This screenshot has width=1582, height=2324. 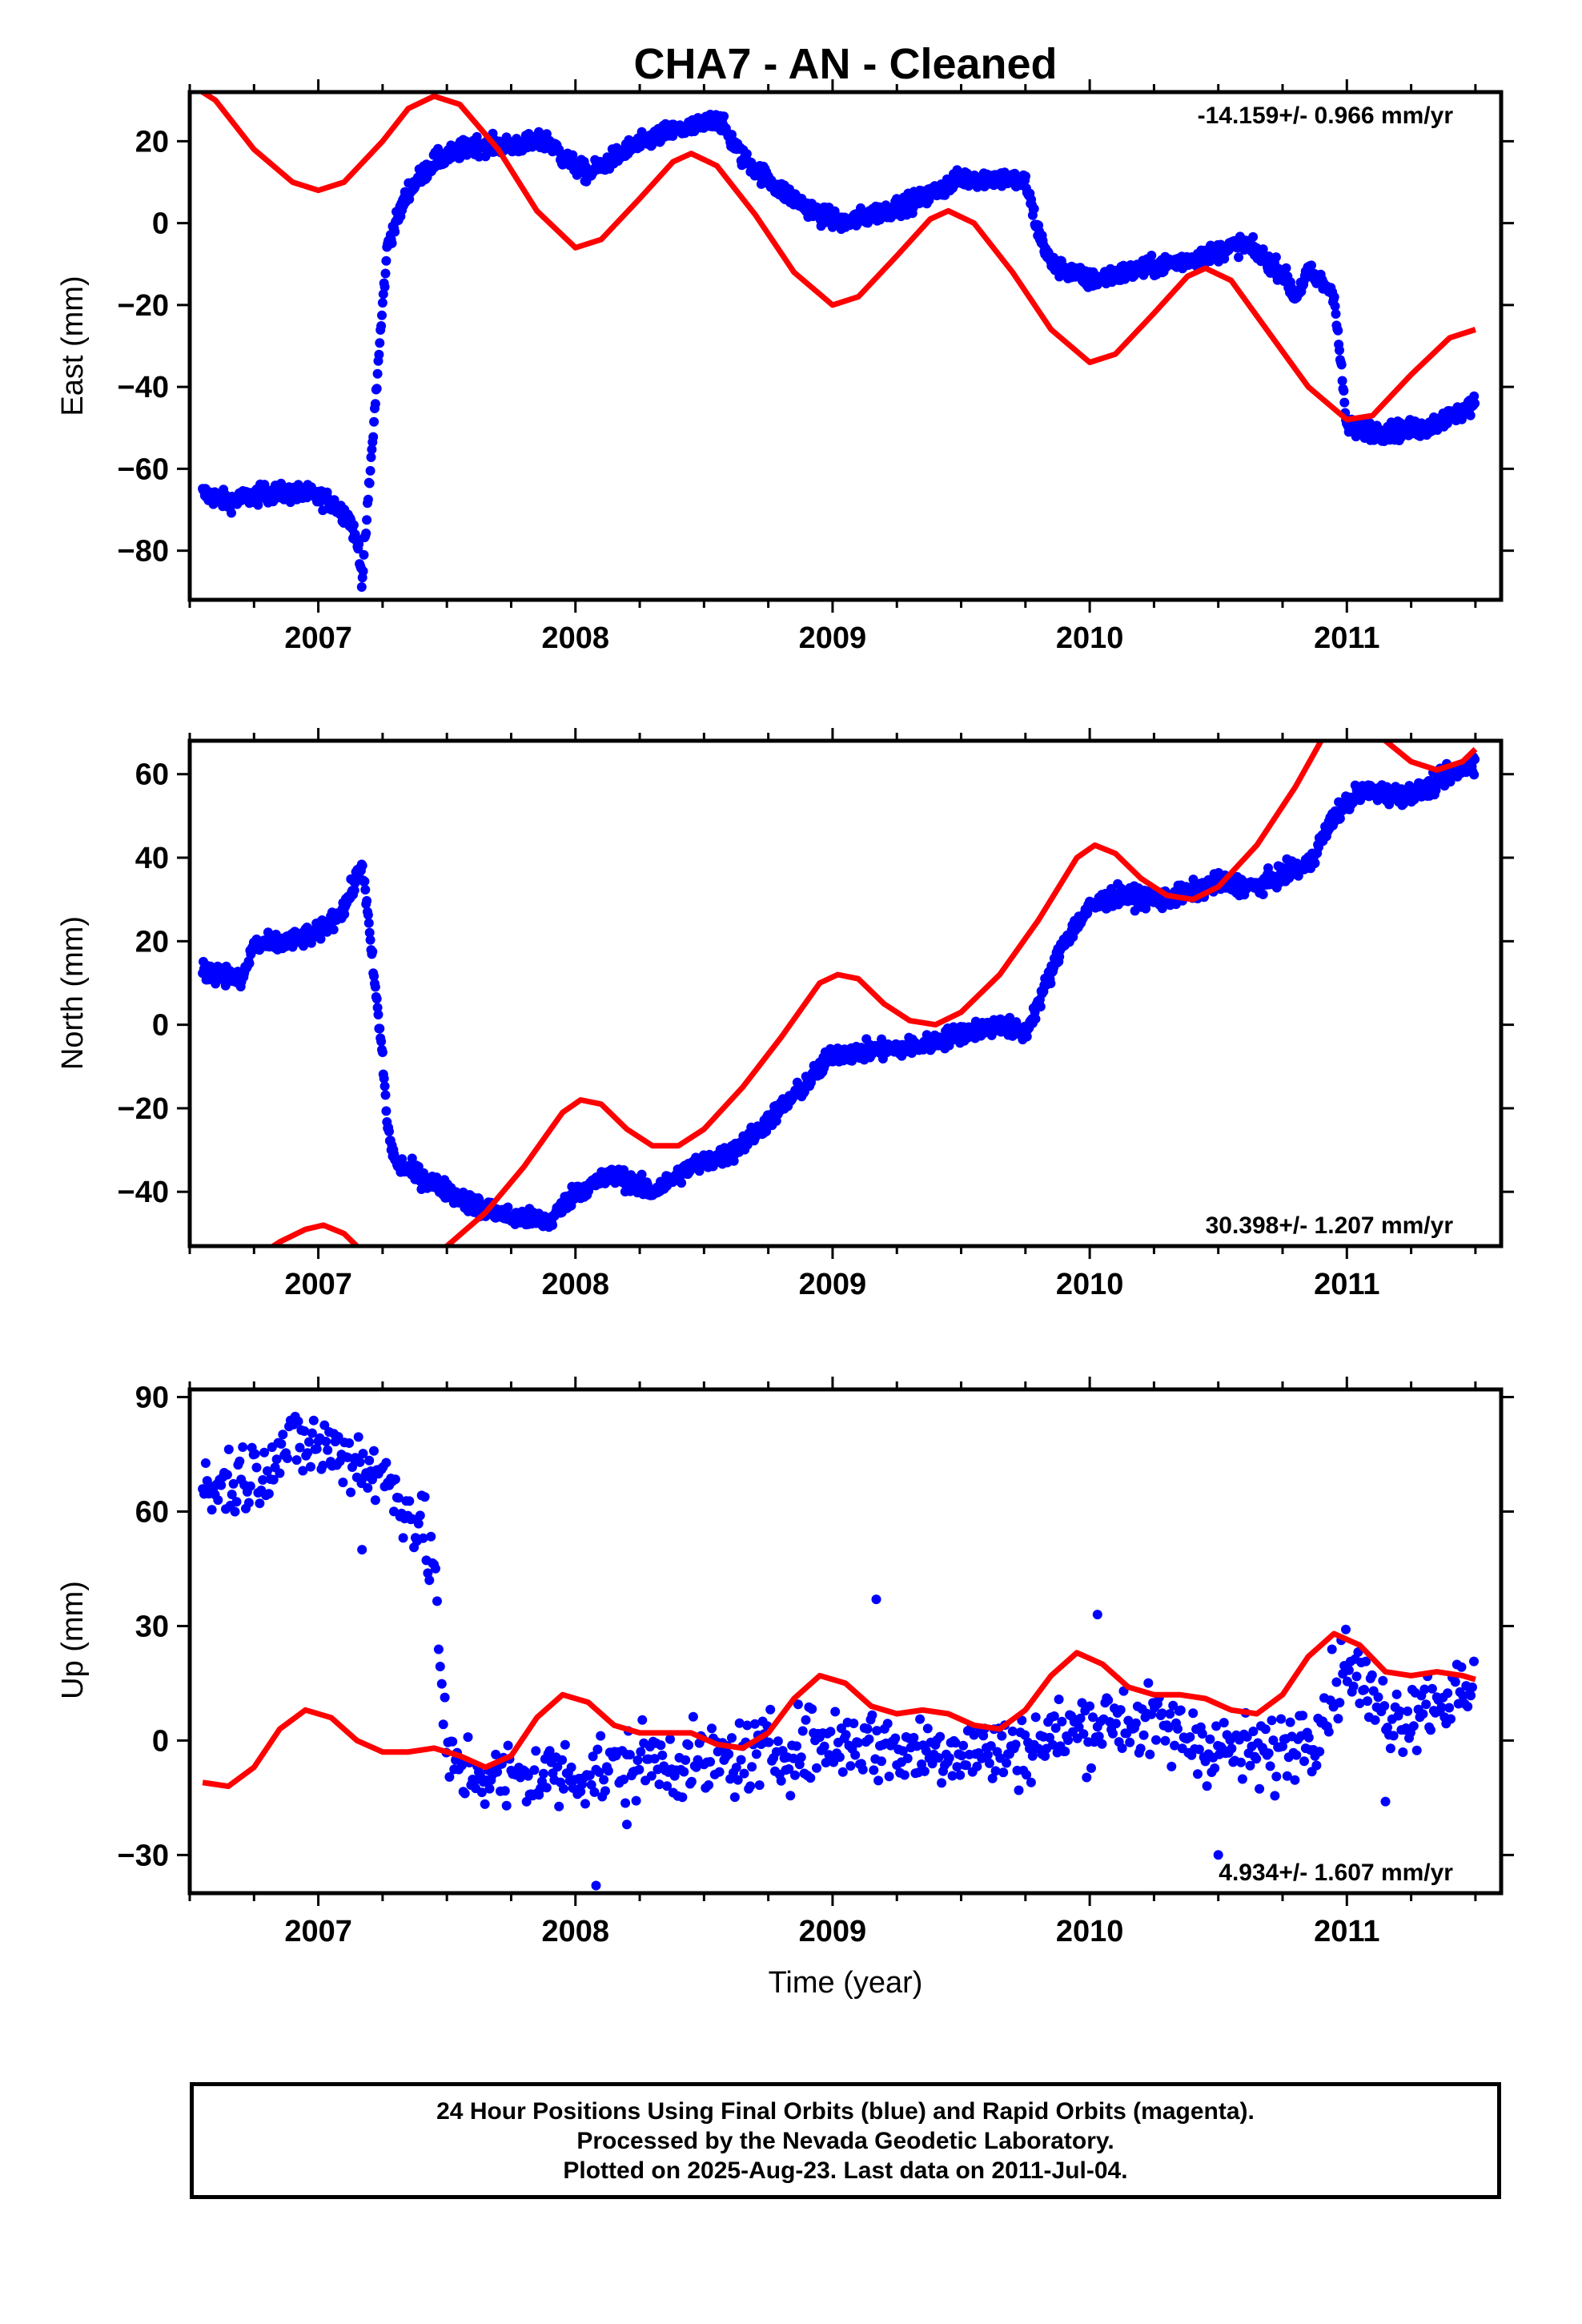 What do you see at coordinates (1097, 1615) in the screenshot?
I see `up-outlier-point` at bounding box center [1097, 1615].